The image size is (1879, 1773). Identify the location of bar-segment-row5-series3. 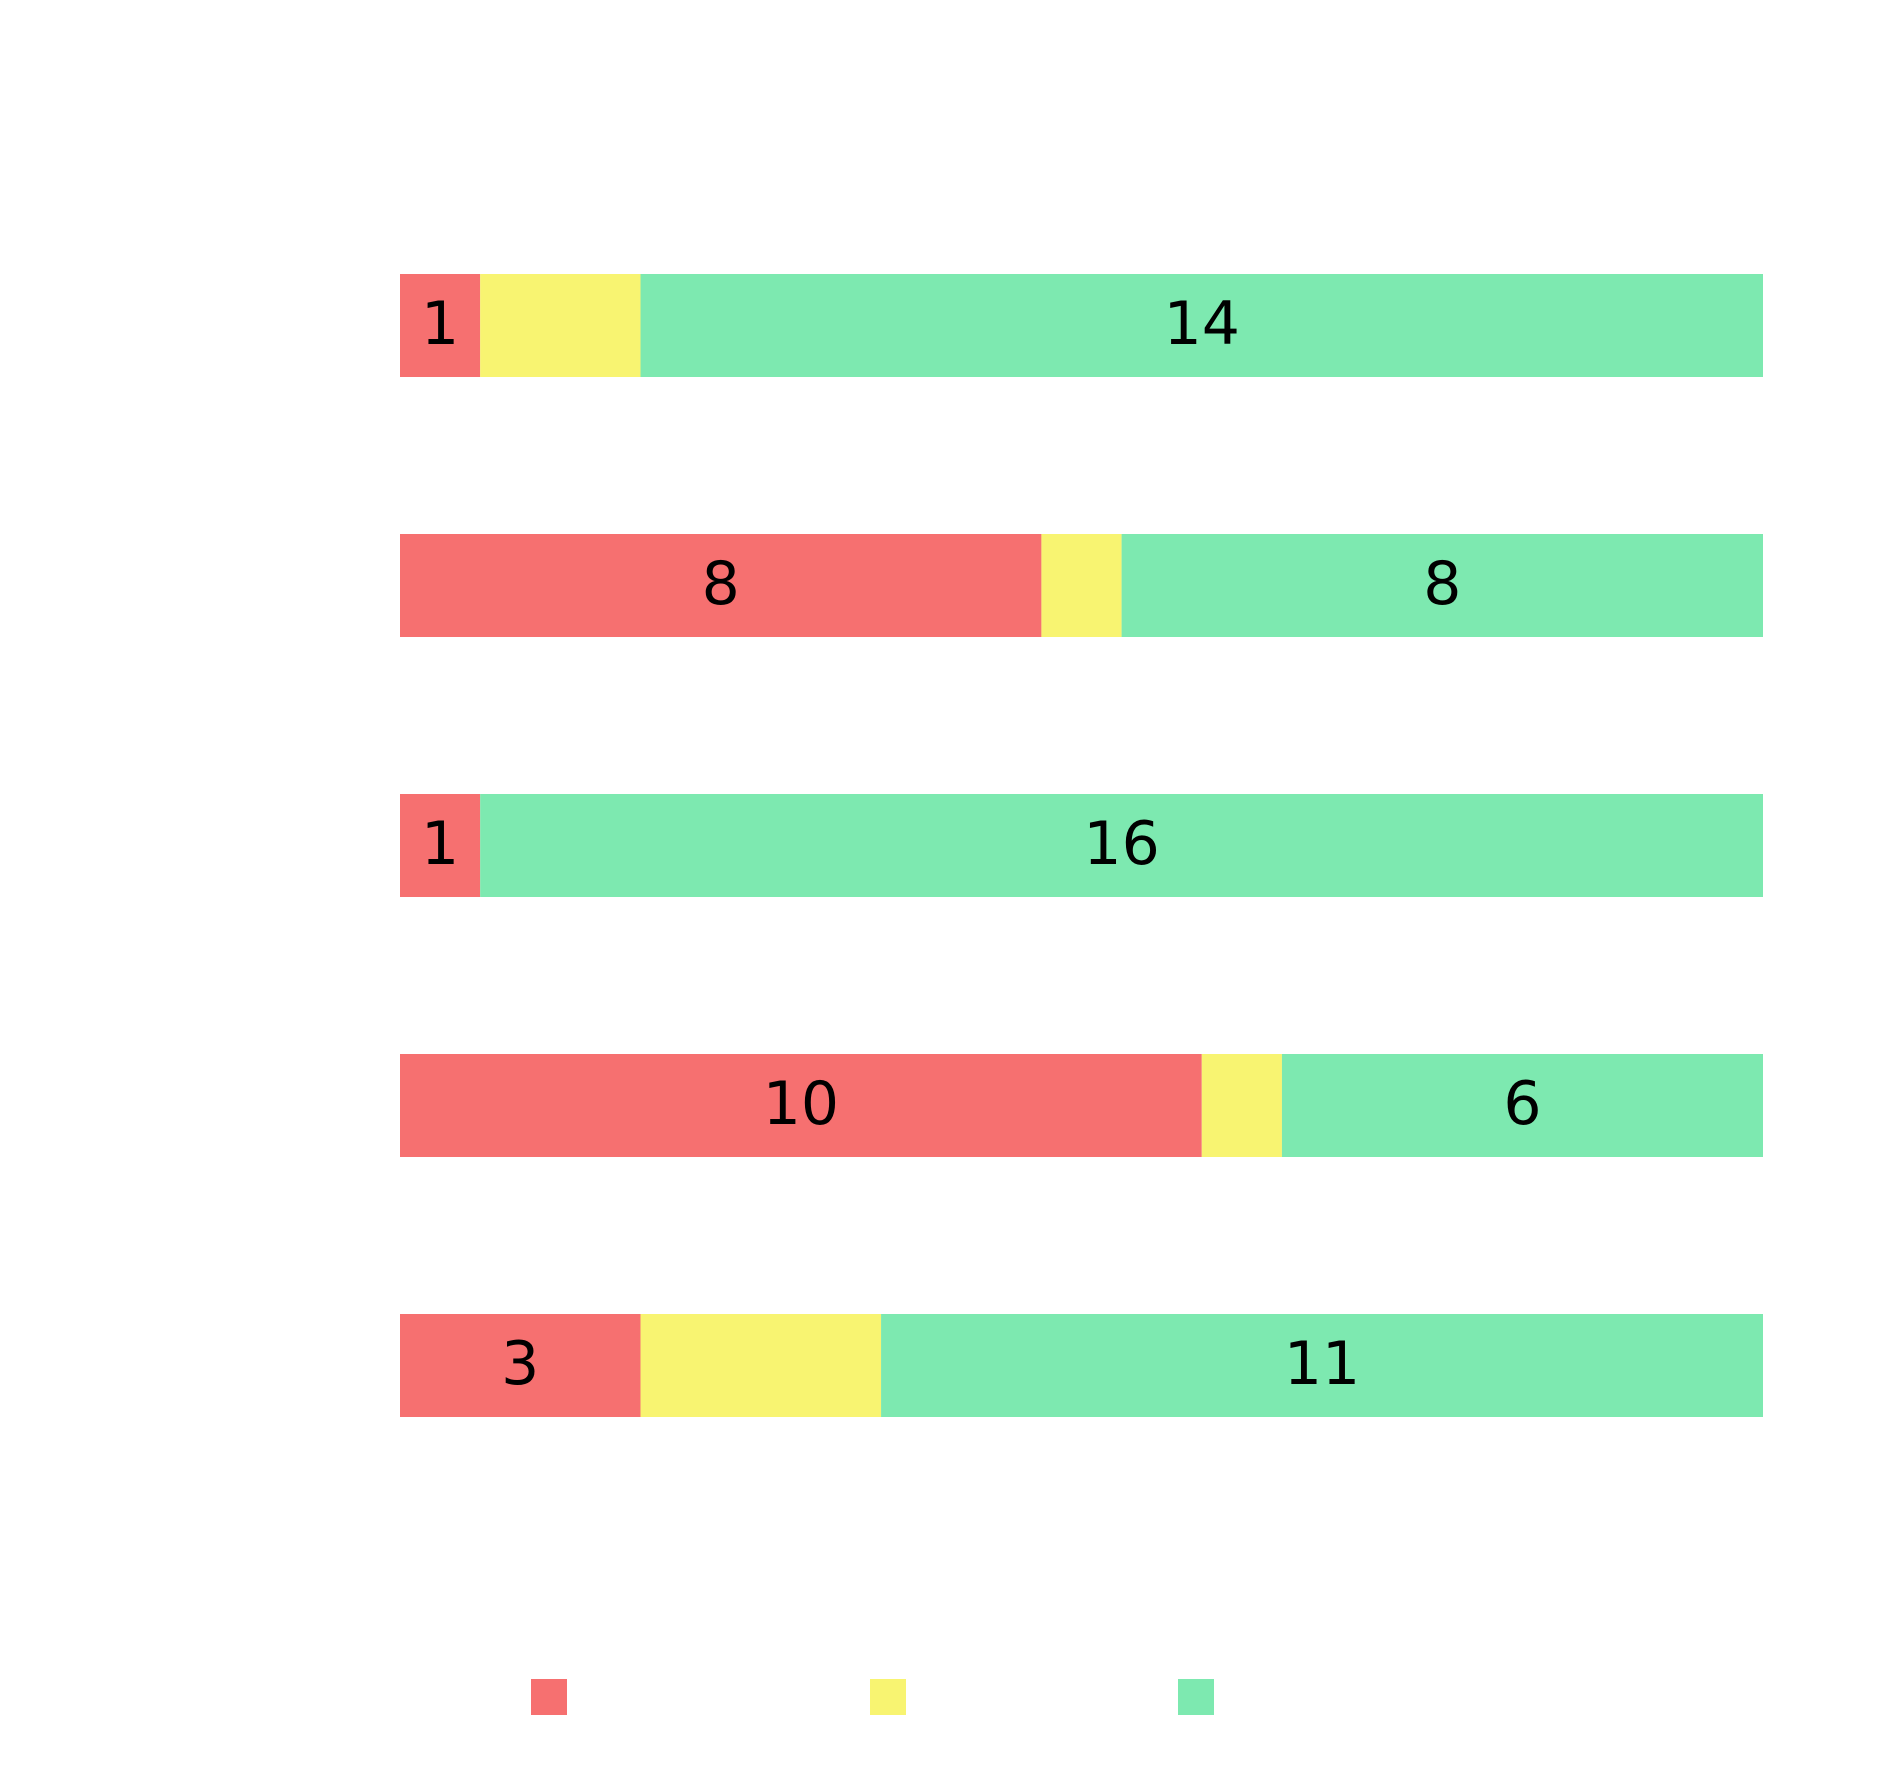
(1322, 1365).